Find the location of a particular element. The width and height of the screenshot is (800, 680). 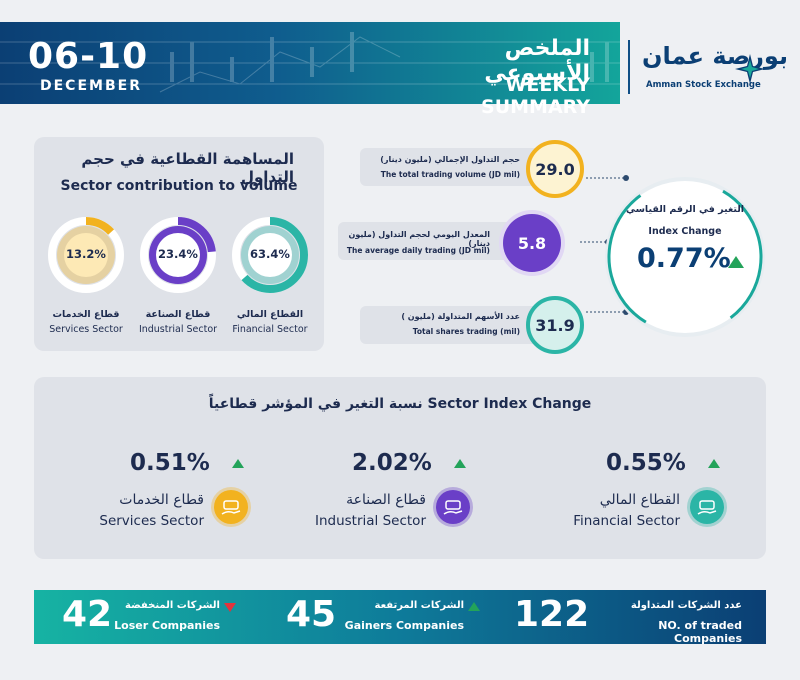

traded-companies-count: 122 is located at coordinates (552, 614).